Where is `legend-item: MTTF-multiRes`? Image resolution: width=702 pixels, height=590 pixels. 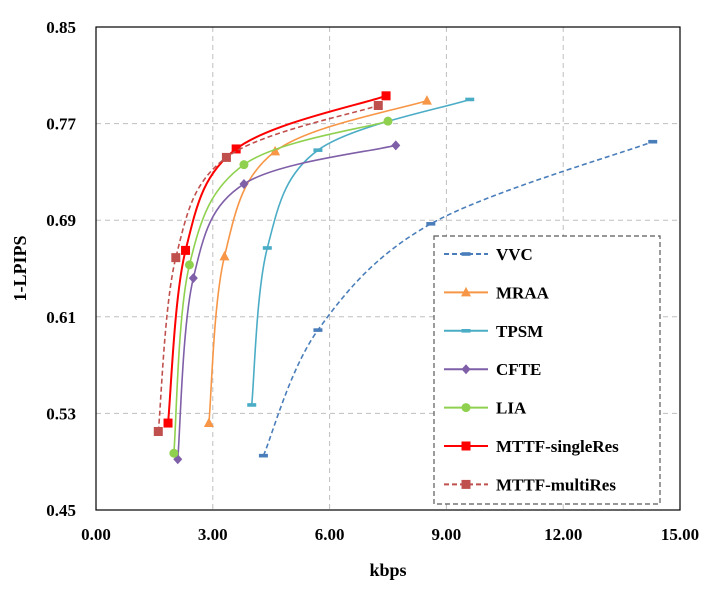 legend-item: MTTF-multiRes is located at coordinates (530, 484).